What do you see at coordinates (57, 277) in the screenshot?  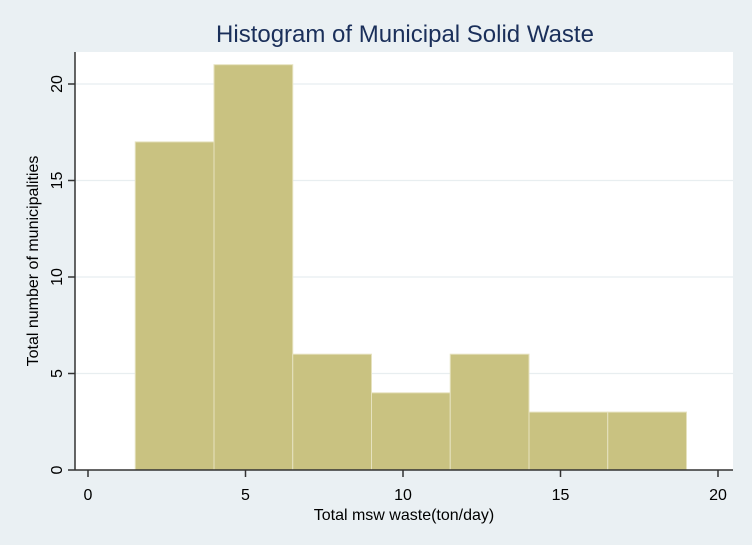 I see `y-tick-label: 10` at bounding box center [57, 277].